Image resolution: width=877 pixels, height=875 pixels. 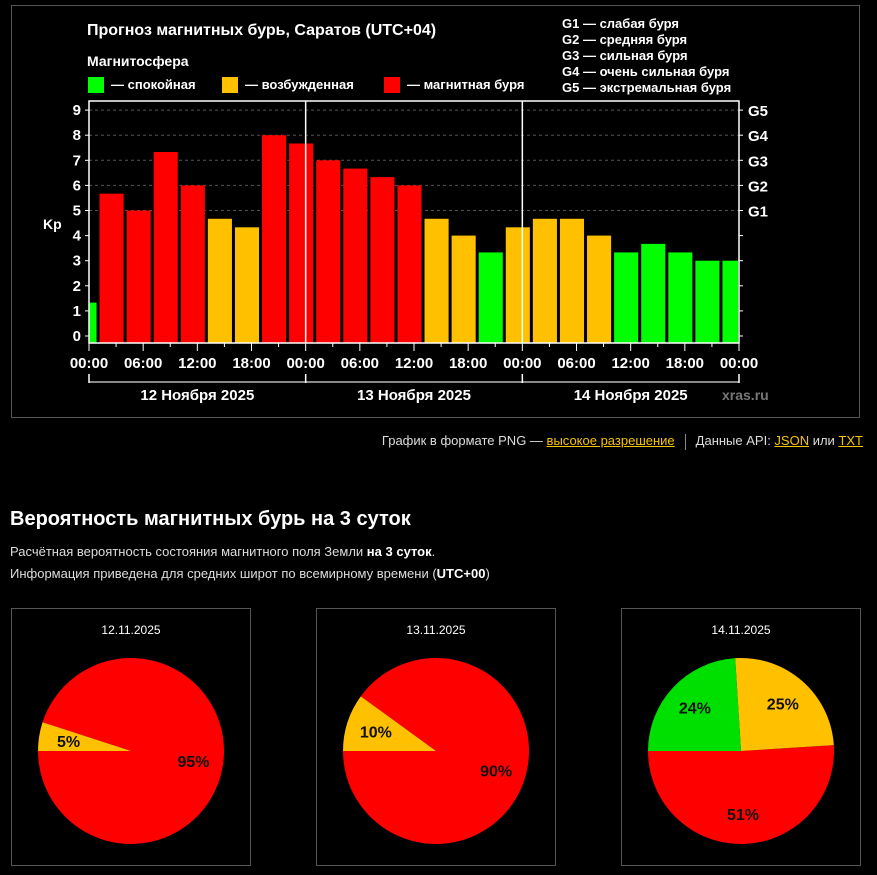 I want to click on legend-label-1: — возбужденная, so click(x=299, y=84).